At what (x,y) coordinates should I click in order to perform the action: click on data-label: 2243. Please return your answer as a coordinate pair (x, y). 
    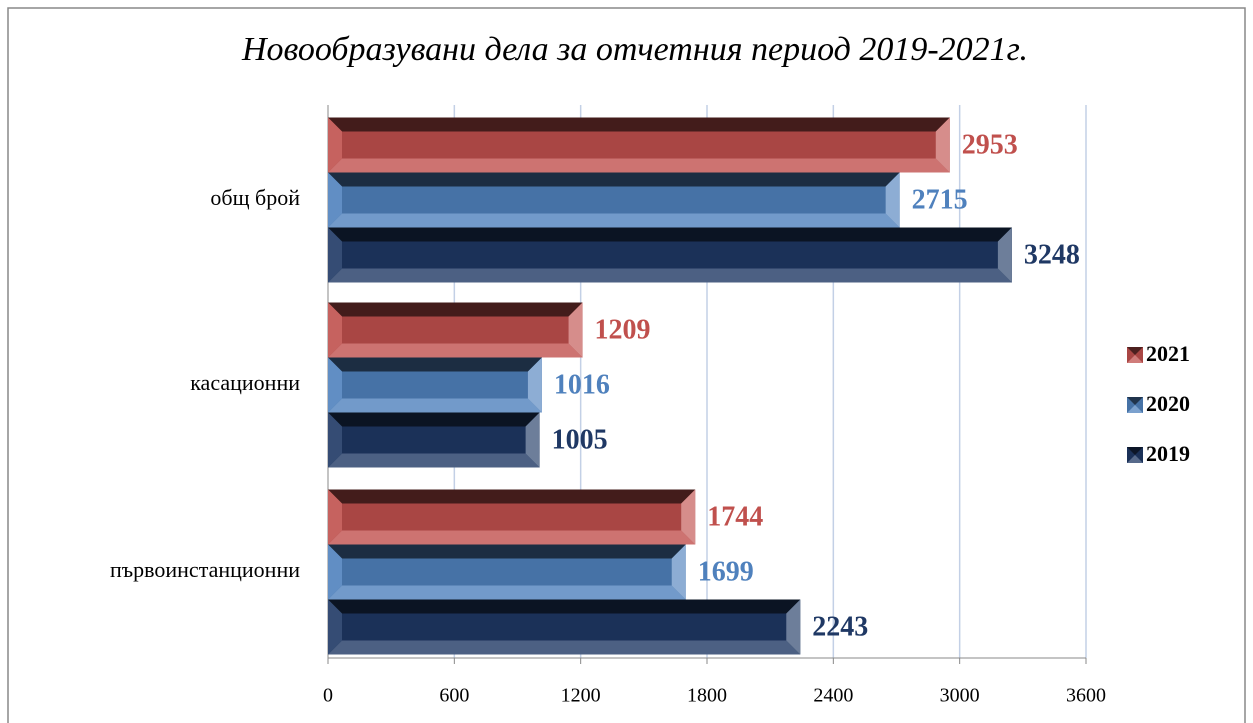
    Looking at the image, I should click on (840, 626).